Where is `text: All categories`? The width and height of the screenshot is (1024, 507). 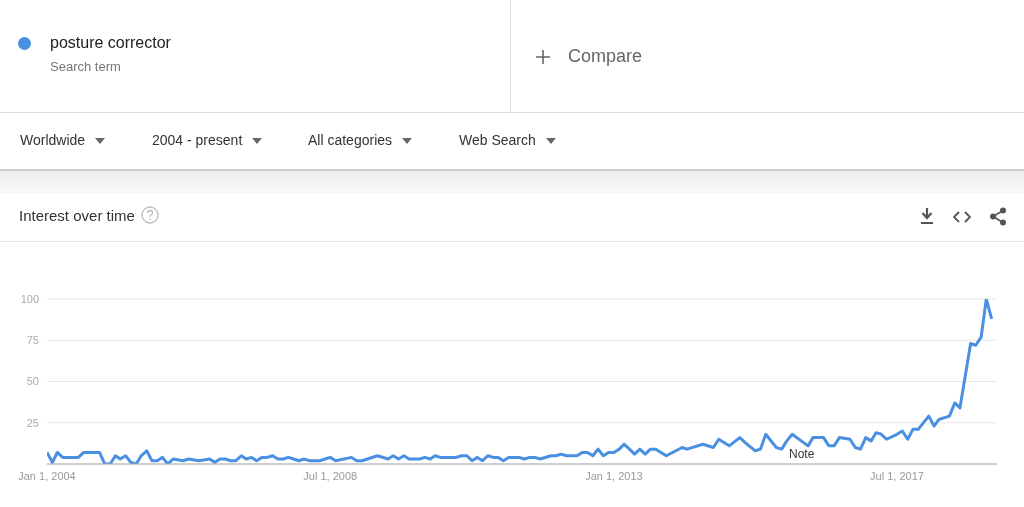 text: All categories is located at coordinates (351, 140).